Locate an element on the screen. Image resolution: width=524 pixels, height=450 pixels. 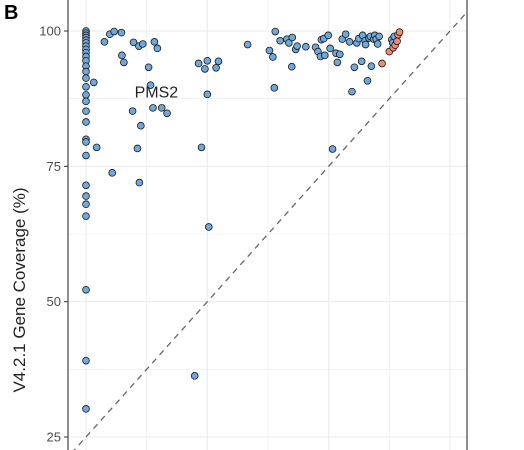
annotations: PMS2 is located at coordinates (157, 93).